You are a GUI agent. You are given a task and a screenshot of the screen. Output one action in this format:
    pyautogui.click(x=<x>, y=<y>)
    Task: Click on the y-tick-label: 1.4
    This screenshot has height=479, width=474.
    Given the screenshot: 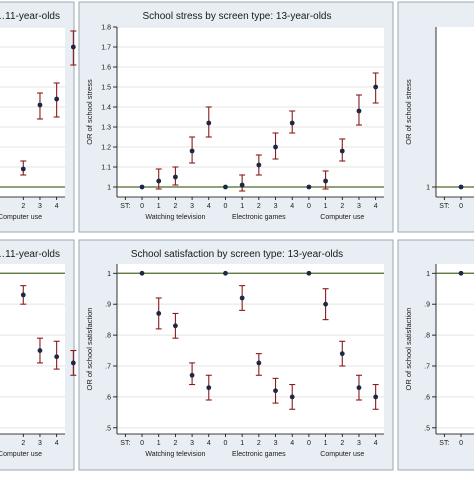 What is the action you would take?
    pyautogui.click(x=106, y=108)
    